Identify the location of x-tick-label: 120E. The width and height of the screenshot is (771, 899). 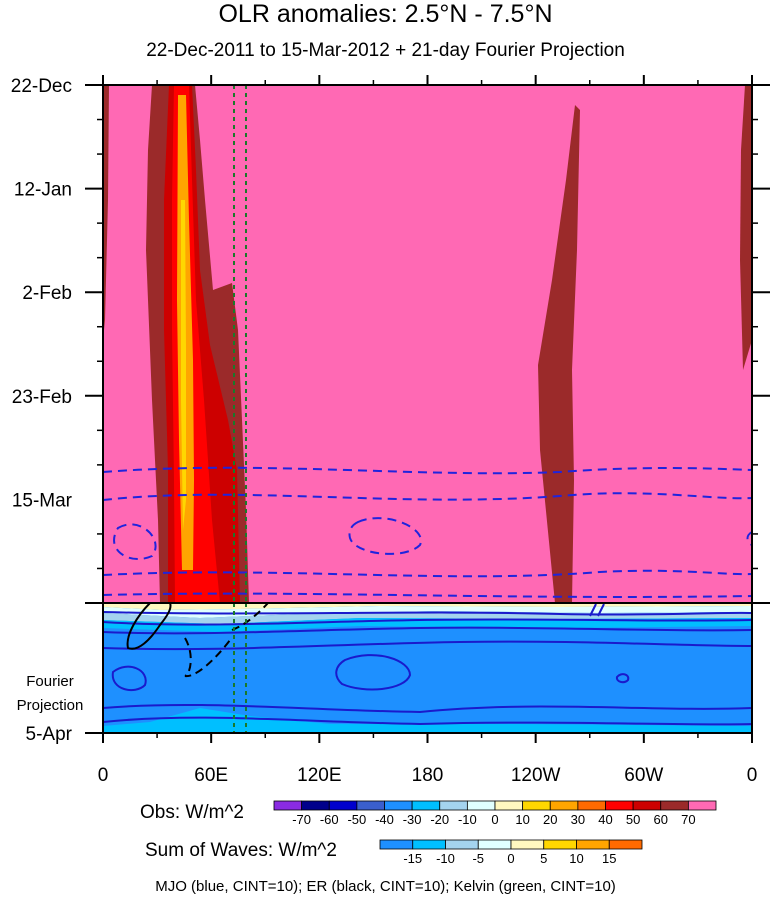
(319, 775).